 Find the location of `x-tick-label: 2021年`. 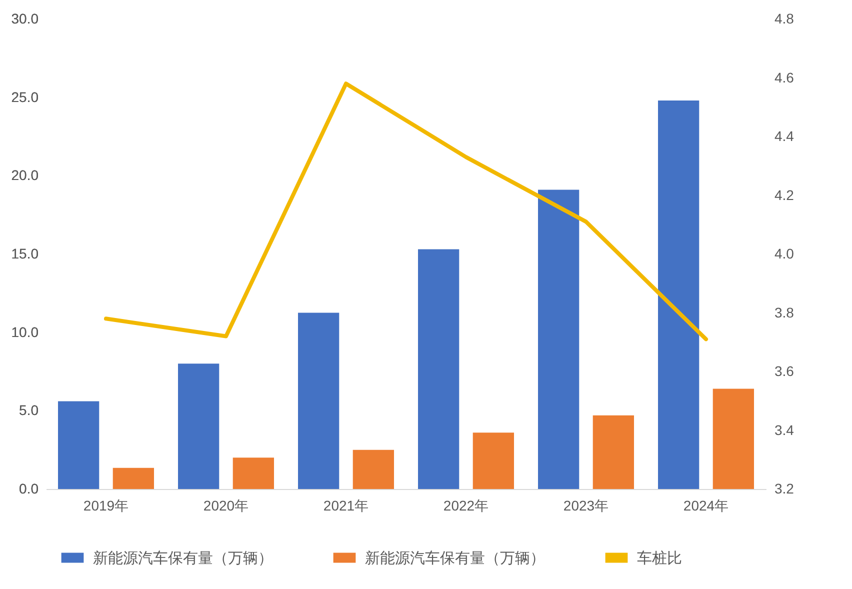

x-tick-label: 2021年 is located at coordinates (346, 506).